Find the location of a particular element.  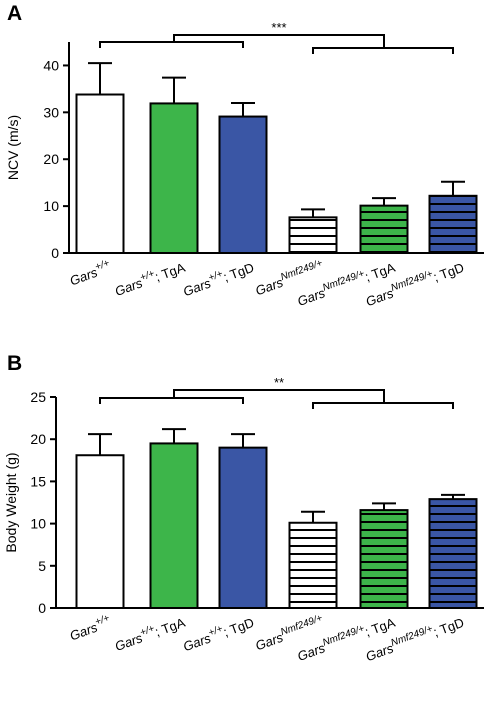

y-tick-label: 40 is located at coordinates (51, 65).